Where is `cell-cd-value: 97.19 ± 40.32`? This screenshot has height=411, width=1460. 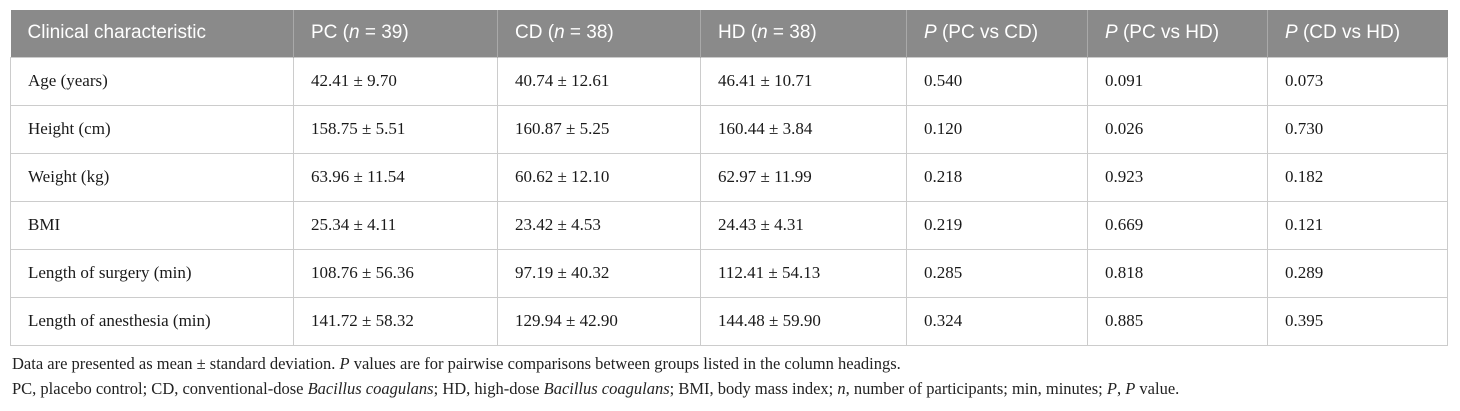
cell-cd-value: 97.19 ± 40.32 is located at coordinates (599, 273).